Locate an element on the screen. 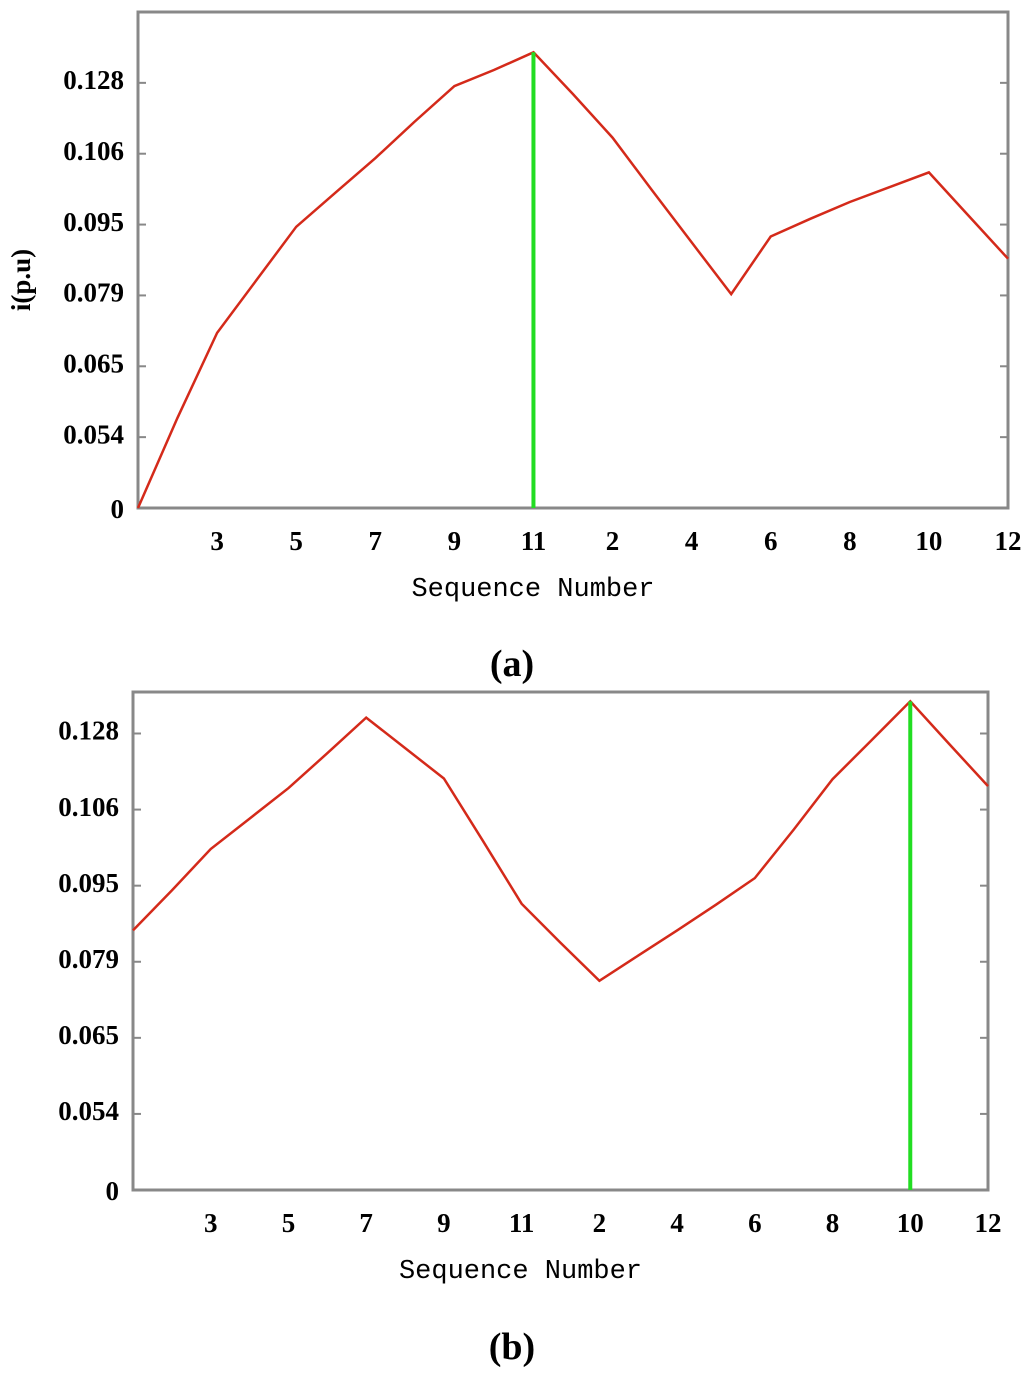 This screenshot has height=1373, width=1024. caption: (a) is located at coordinates (512, 664).